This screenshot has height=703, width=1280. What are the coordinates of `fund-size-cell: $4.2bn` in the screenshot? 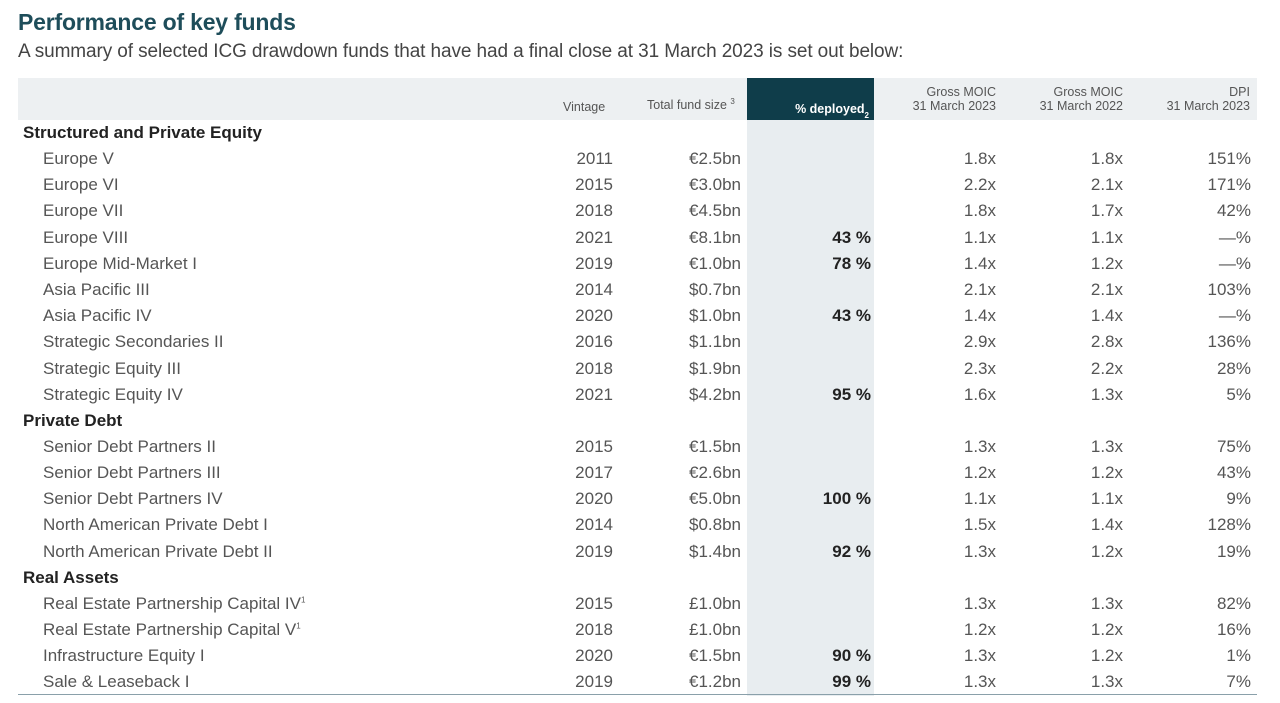 It's located at (715, 394).